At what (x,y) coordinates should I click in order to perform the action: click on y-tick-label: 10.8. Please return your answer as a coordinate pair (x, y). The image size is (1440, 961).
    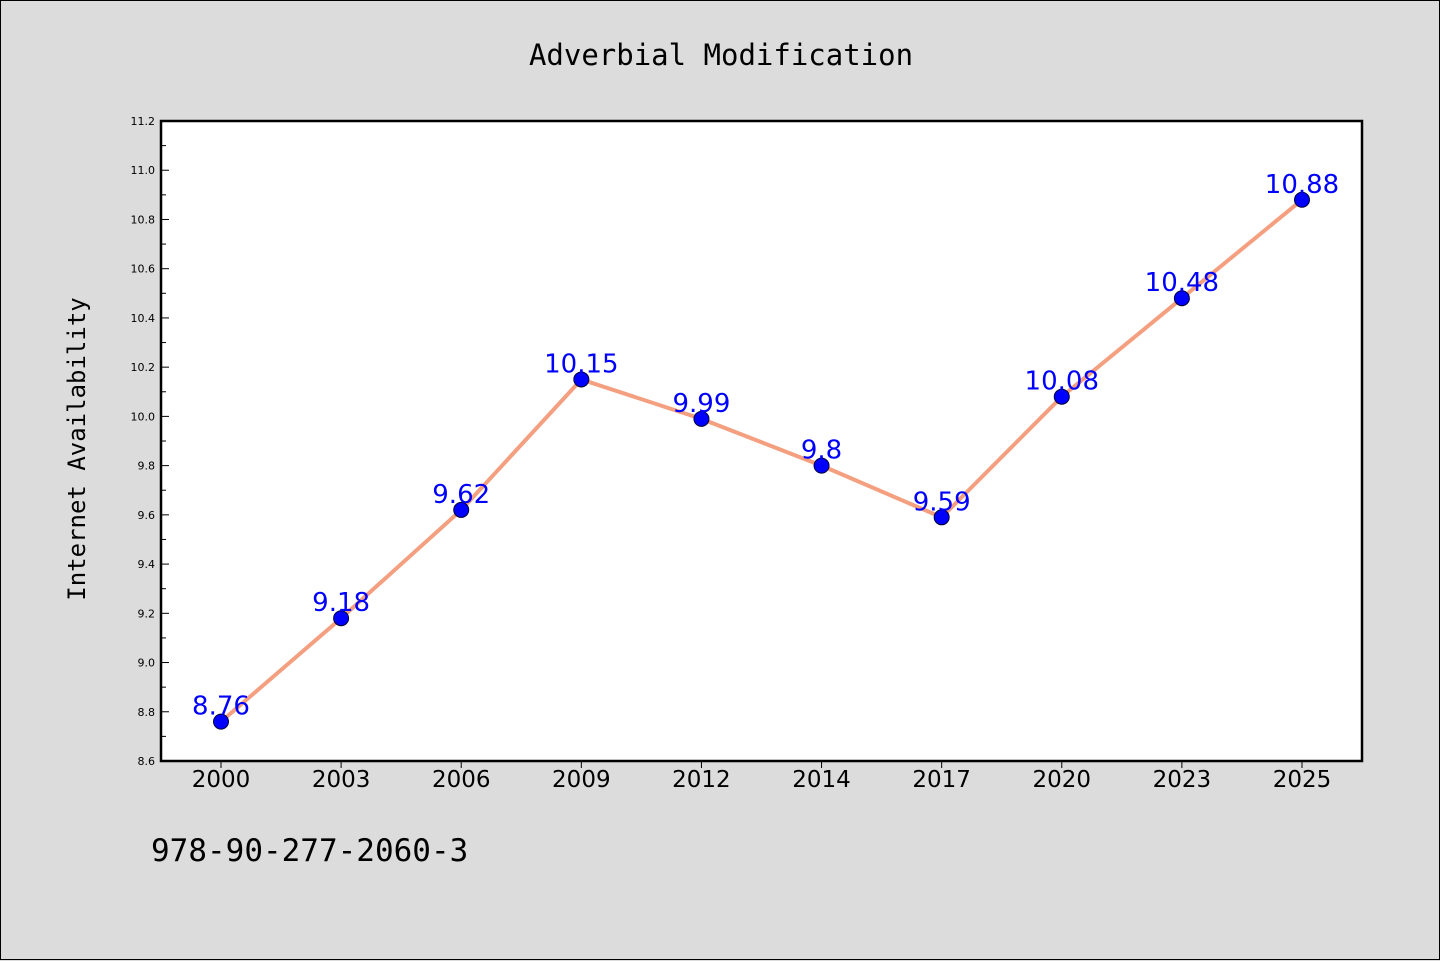
    Looking at the image, I should click on (143, 219).